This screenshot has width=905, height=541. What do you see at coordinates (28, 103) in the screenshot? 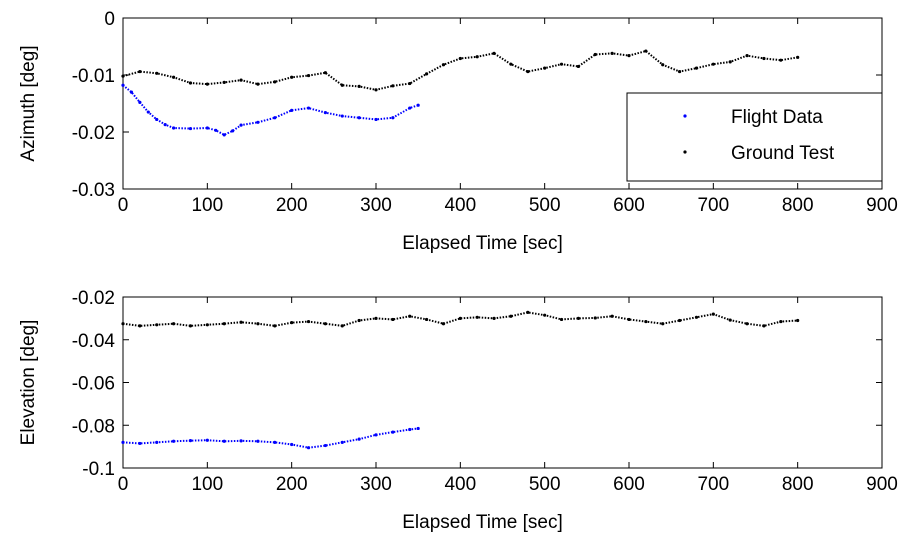
I see `y-axis-label: Azimuth [deg]` at bounding box center [28, 103].